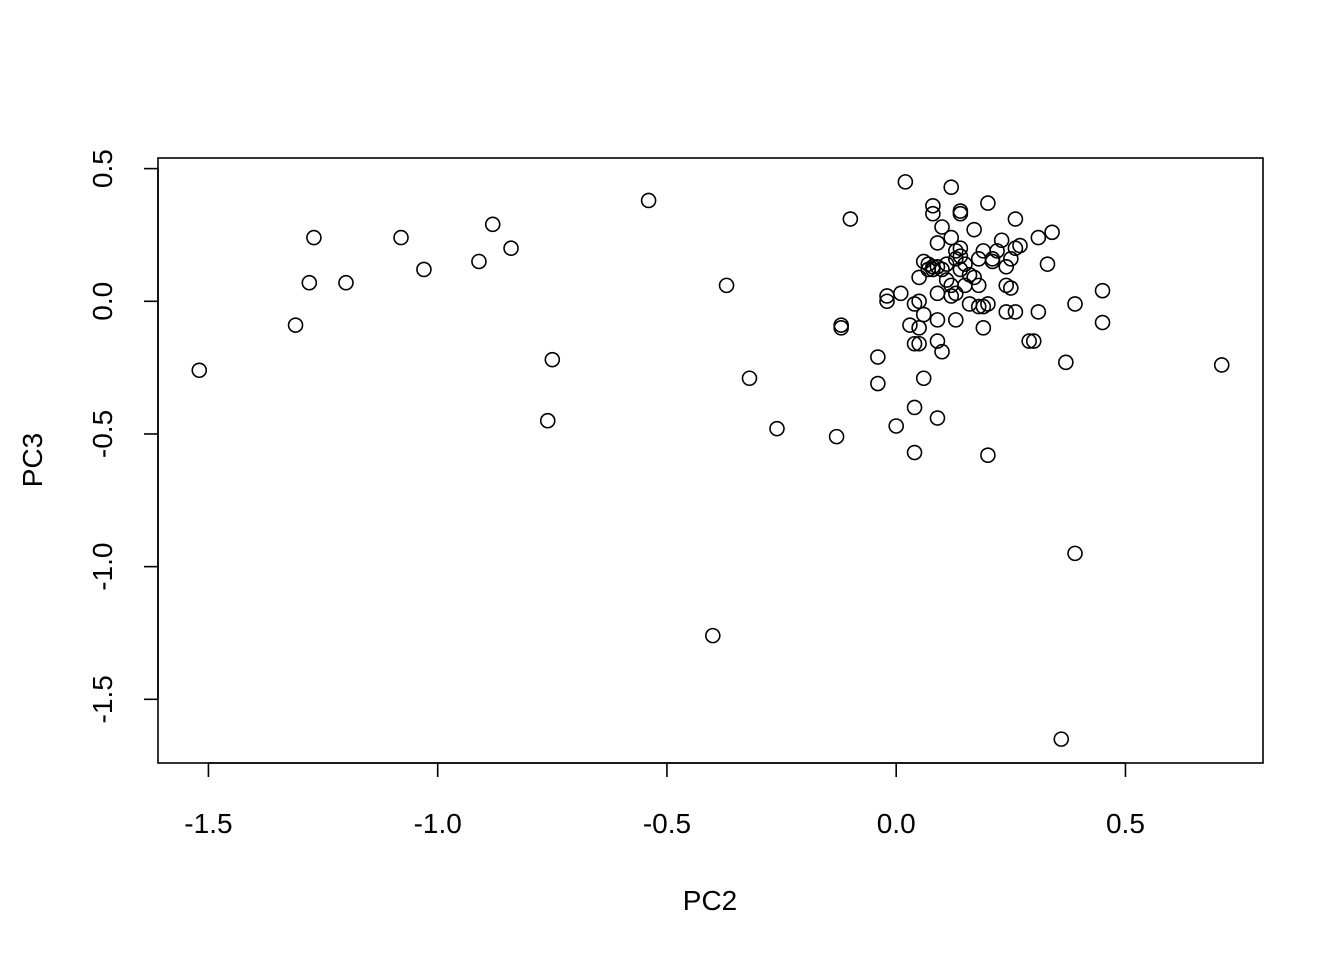  What do you see at coordinates (896, 823) in the screenshot?
I see `x-tick-label: 0.0` at bounding box center [896, 823].